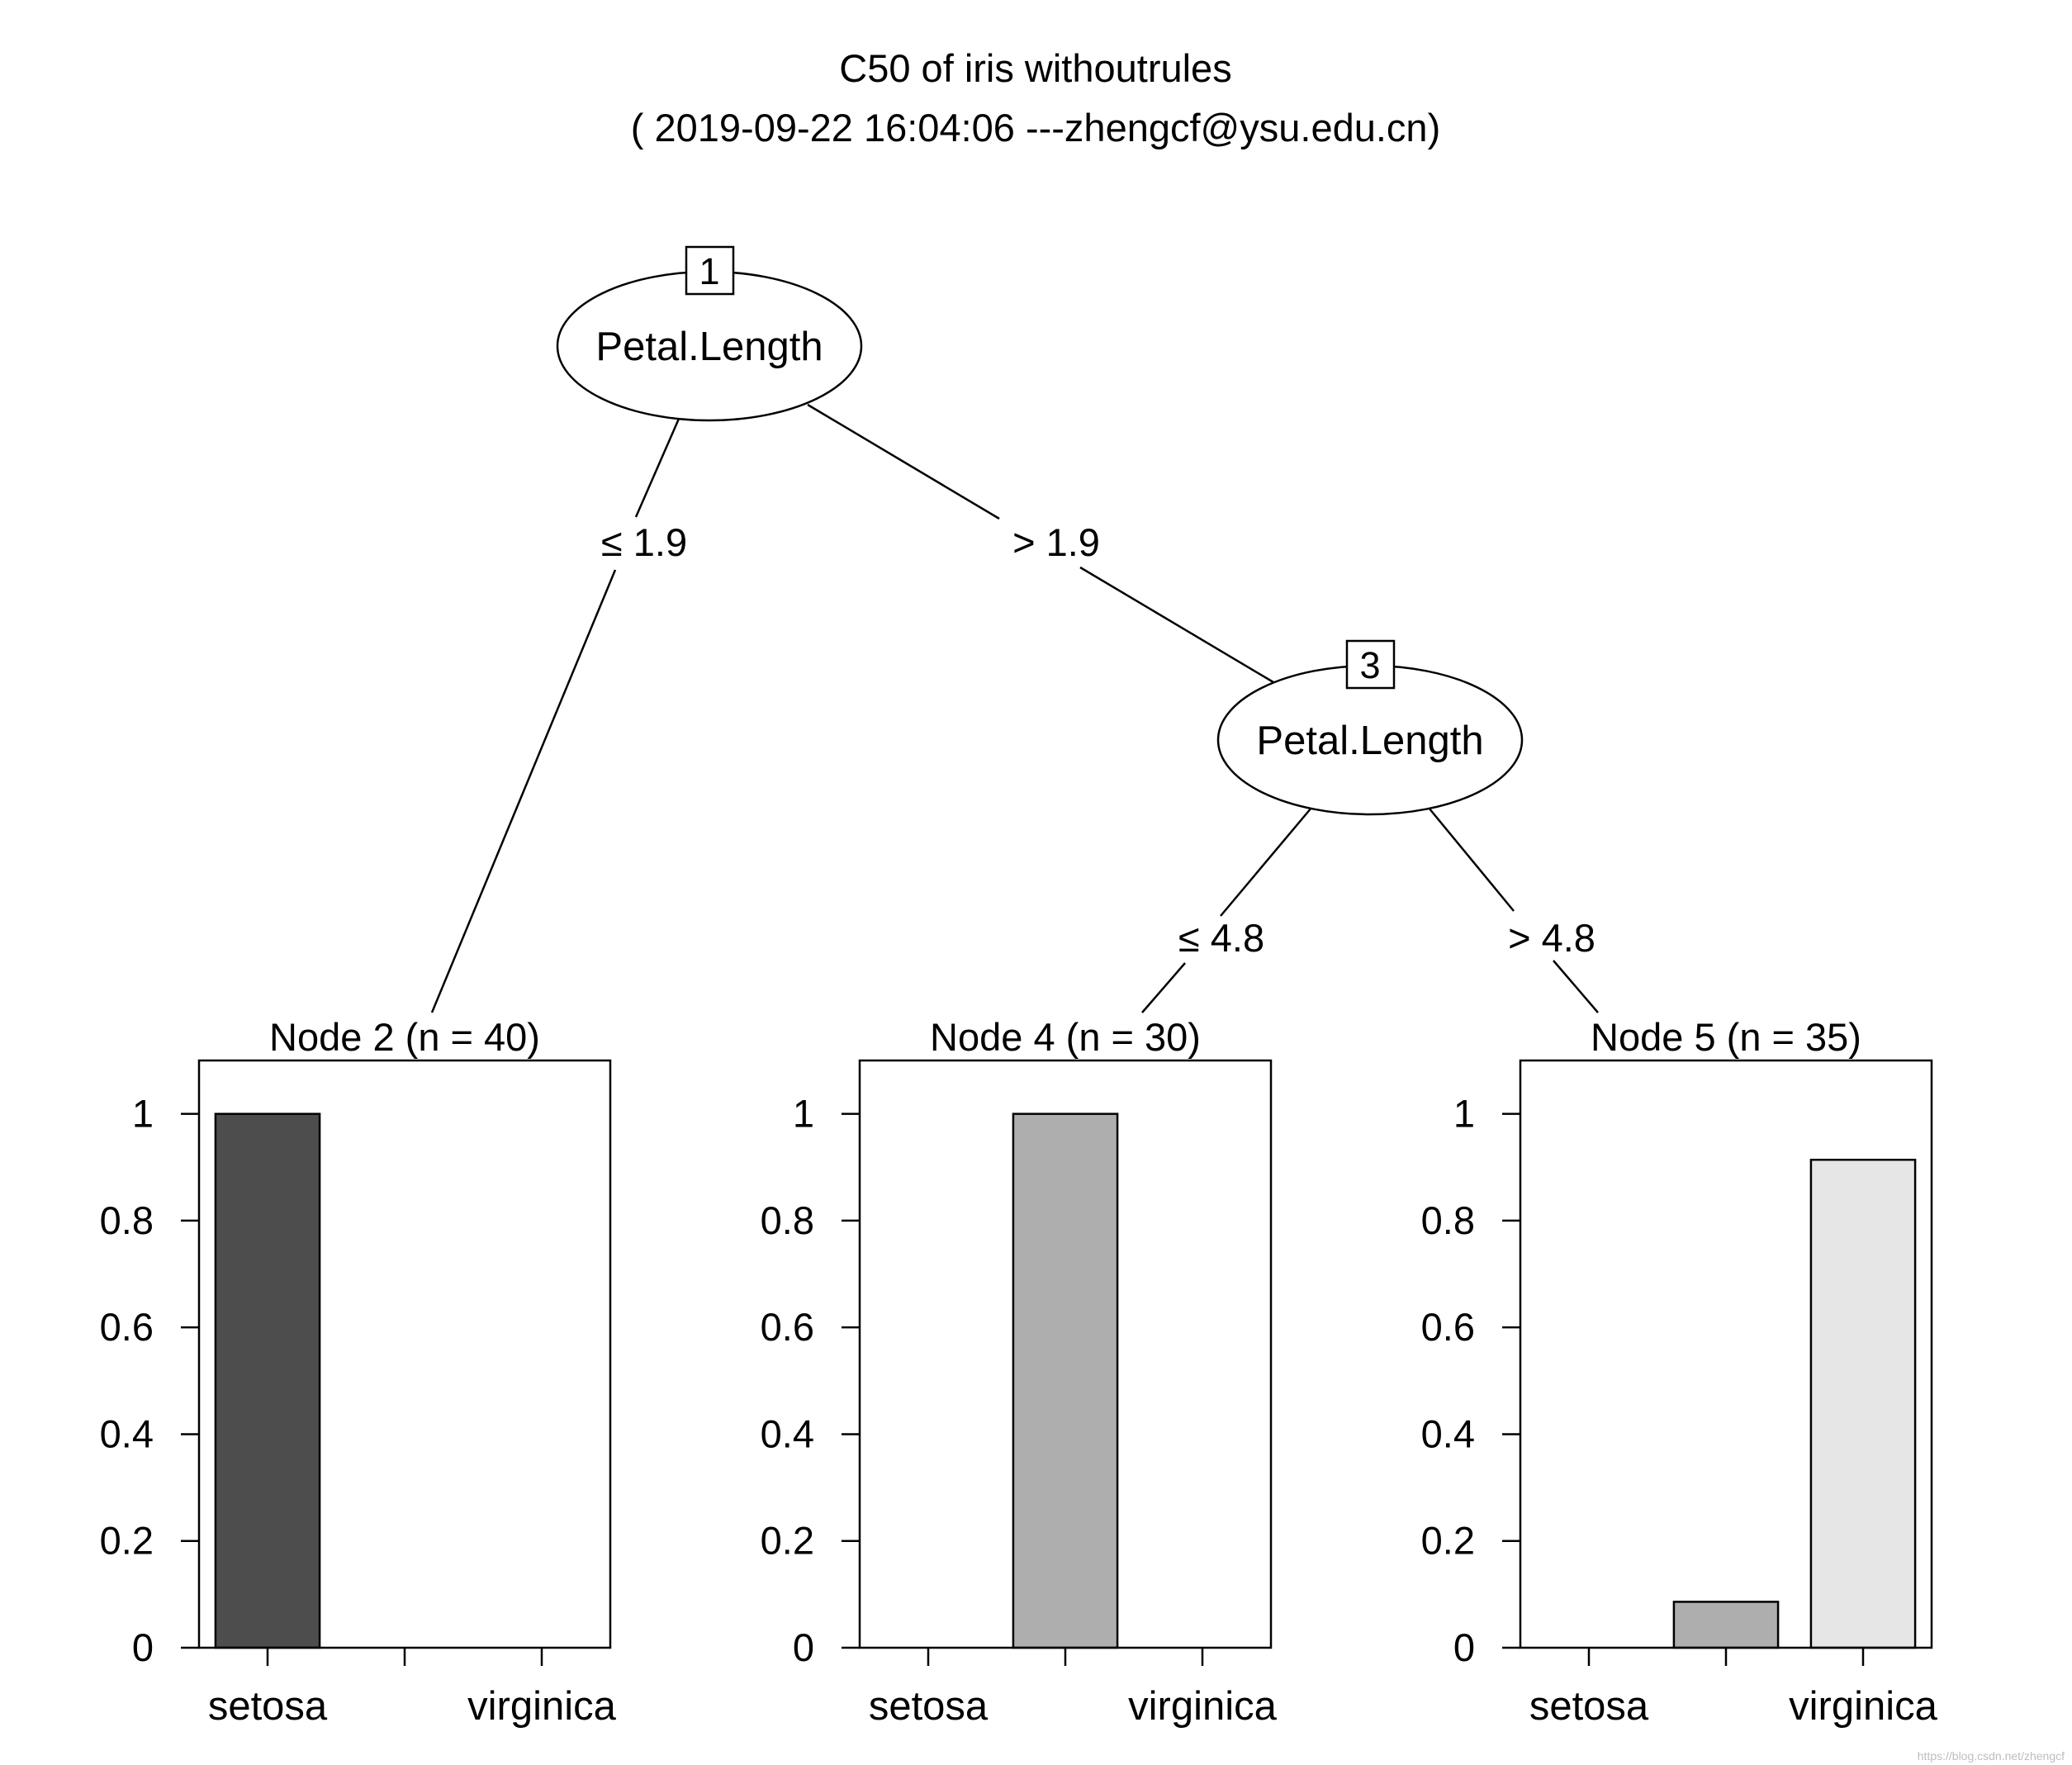  What do you see at coordinates (1065, 1037) in the screenshot?
I see `panel-title: Node 4 (n = 30)` at bounding box center [1065, 1037].